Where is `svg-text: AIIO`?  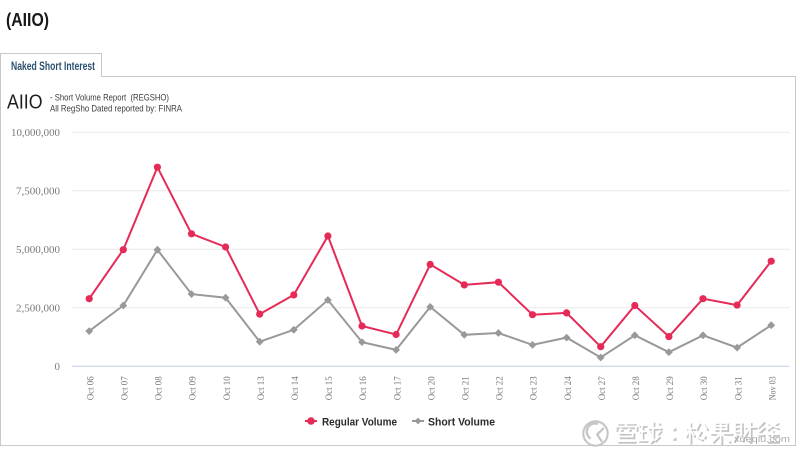
svg-text: AIIO is located at coordinates (25, 103).